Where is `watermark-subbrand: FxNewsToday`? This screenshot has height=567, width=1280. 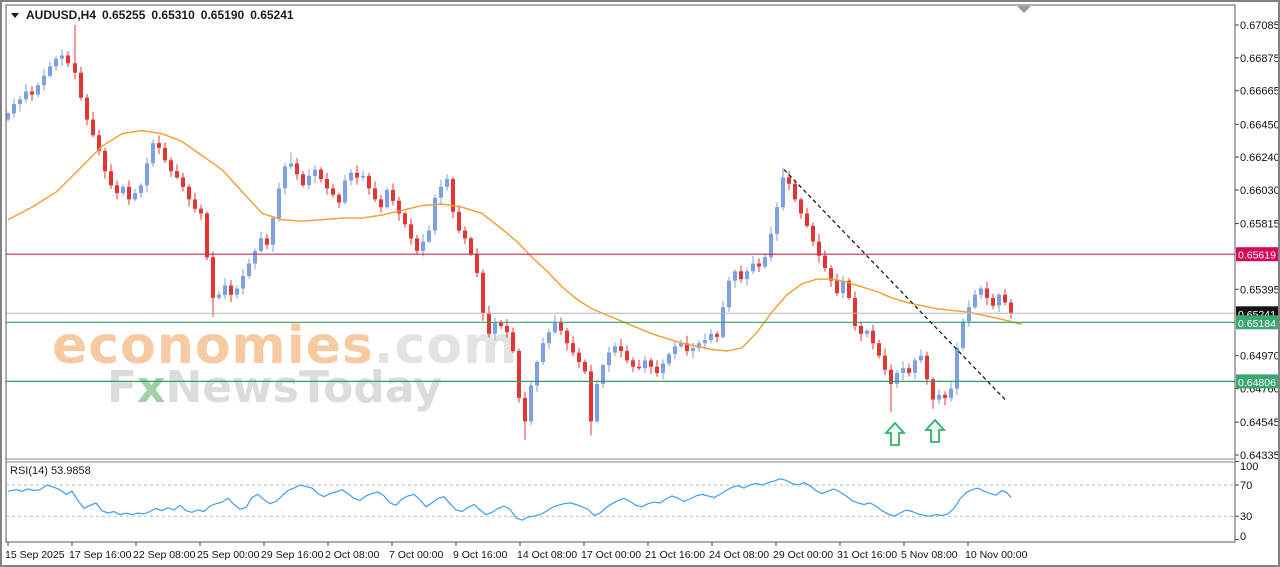
watermark-subbrand: FxNewsToday is located at coordinates (274, 387).